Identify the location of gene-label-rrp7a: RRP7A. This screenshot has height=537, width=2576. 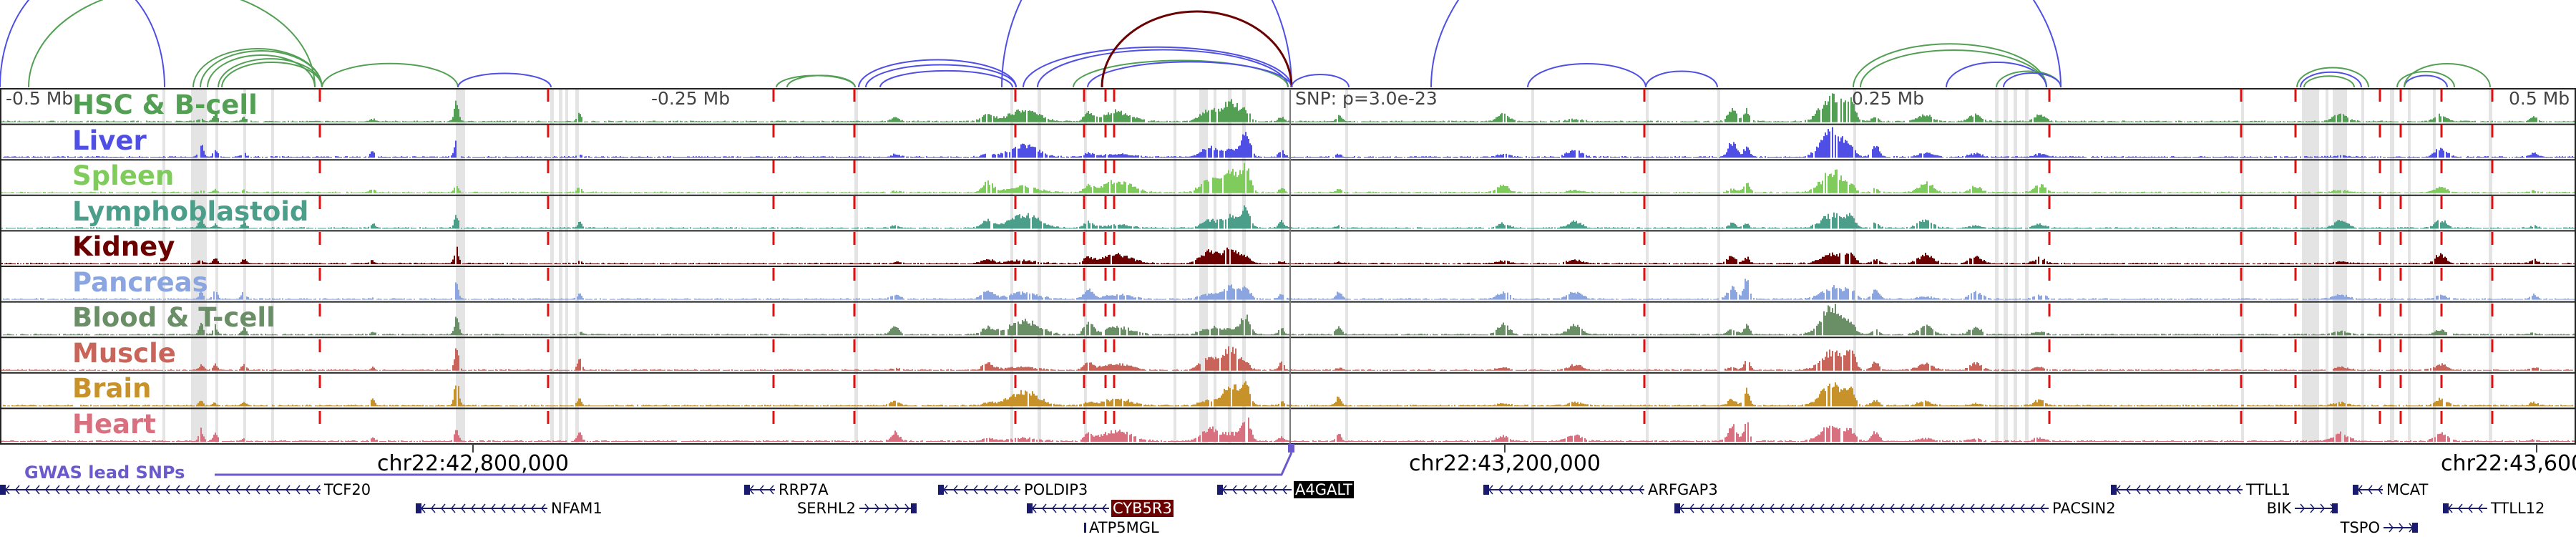
(804, 489).